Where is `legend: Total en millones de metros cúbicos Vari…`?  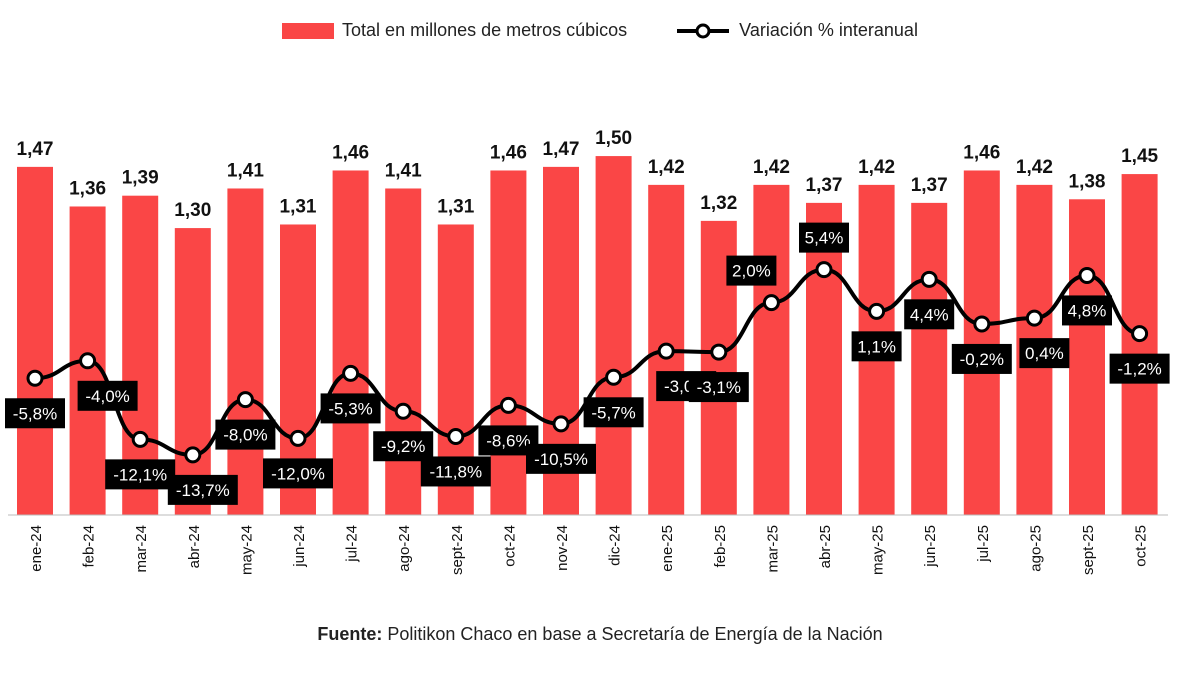 legend: Total en millones de metros cúbicos Vari… is located at coordinates (600, 30).